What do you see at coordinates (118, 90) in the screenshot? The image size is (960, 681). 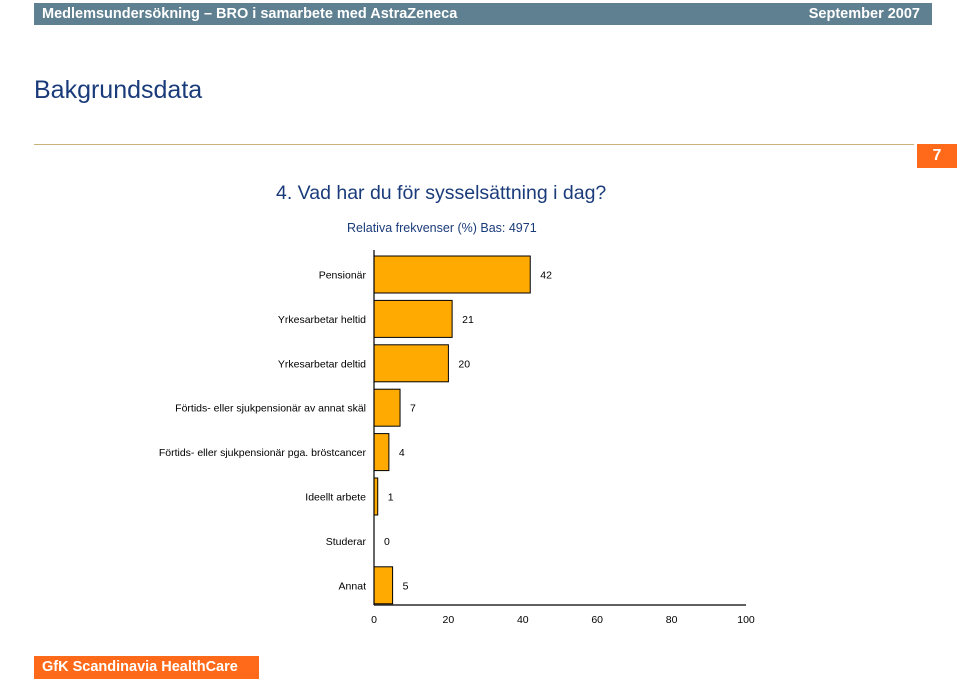 I see `page-heading: Bakgrundsdata` at bounding box center [118, 90].